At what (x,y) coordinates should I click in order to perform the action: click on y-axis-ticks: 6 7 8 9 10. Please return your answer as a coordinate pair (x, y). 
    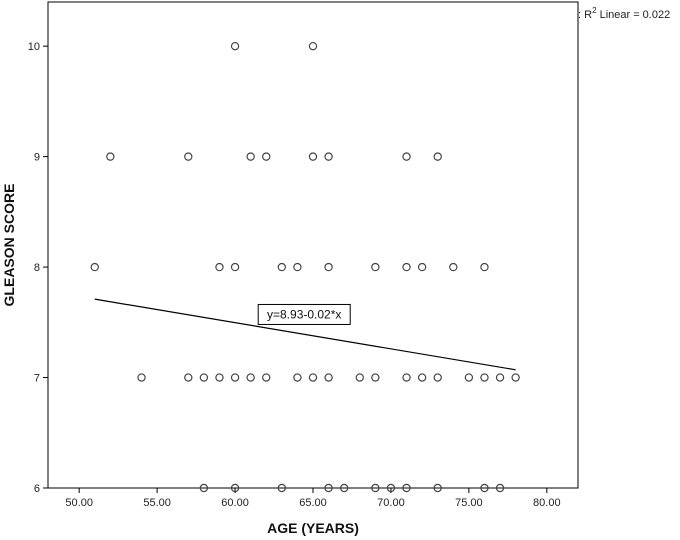
    Looking at the image, I should click on (38, 268).